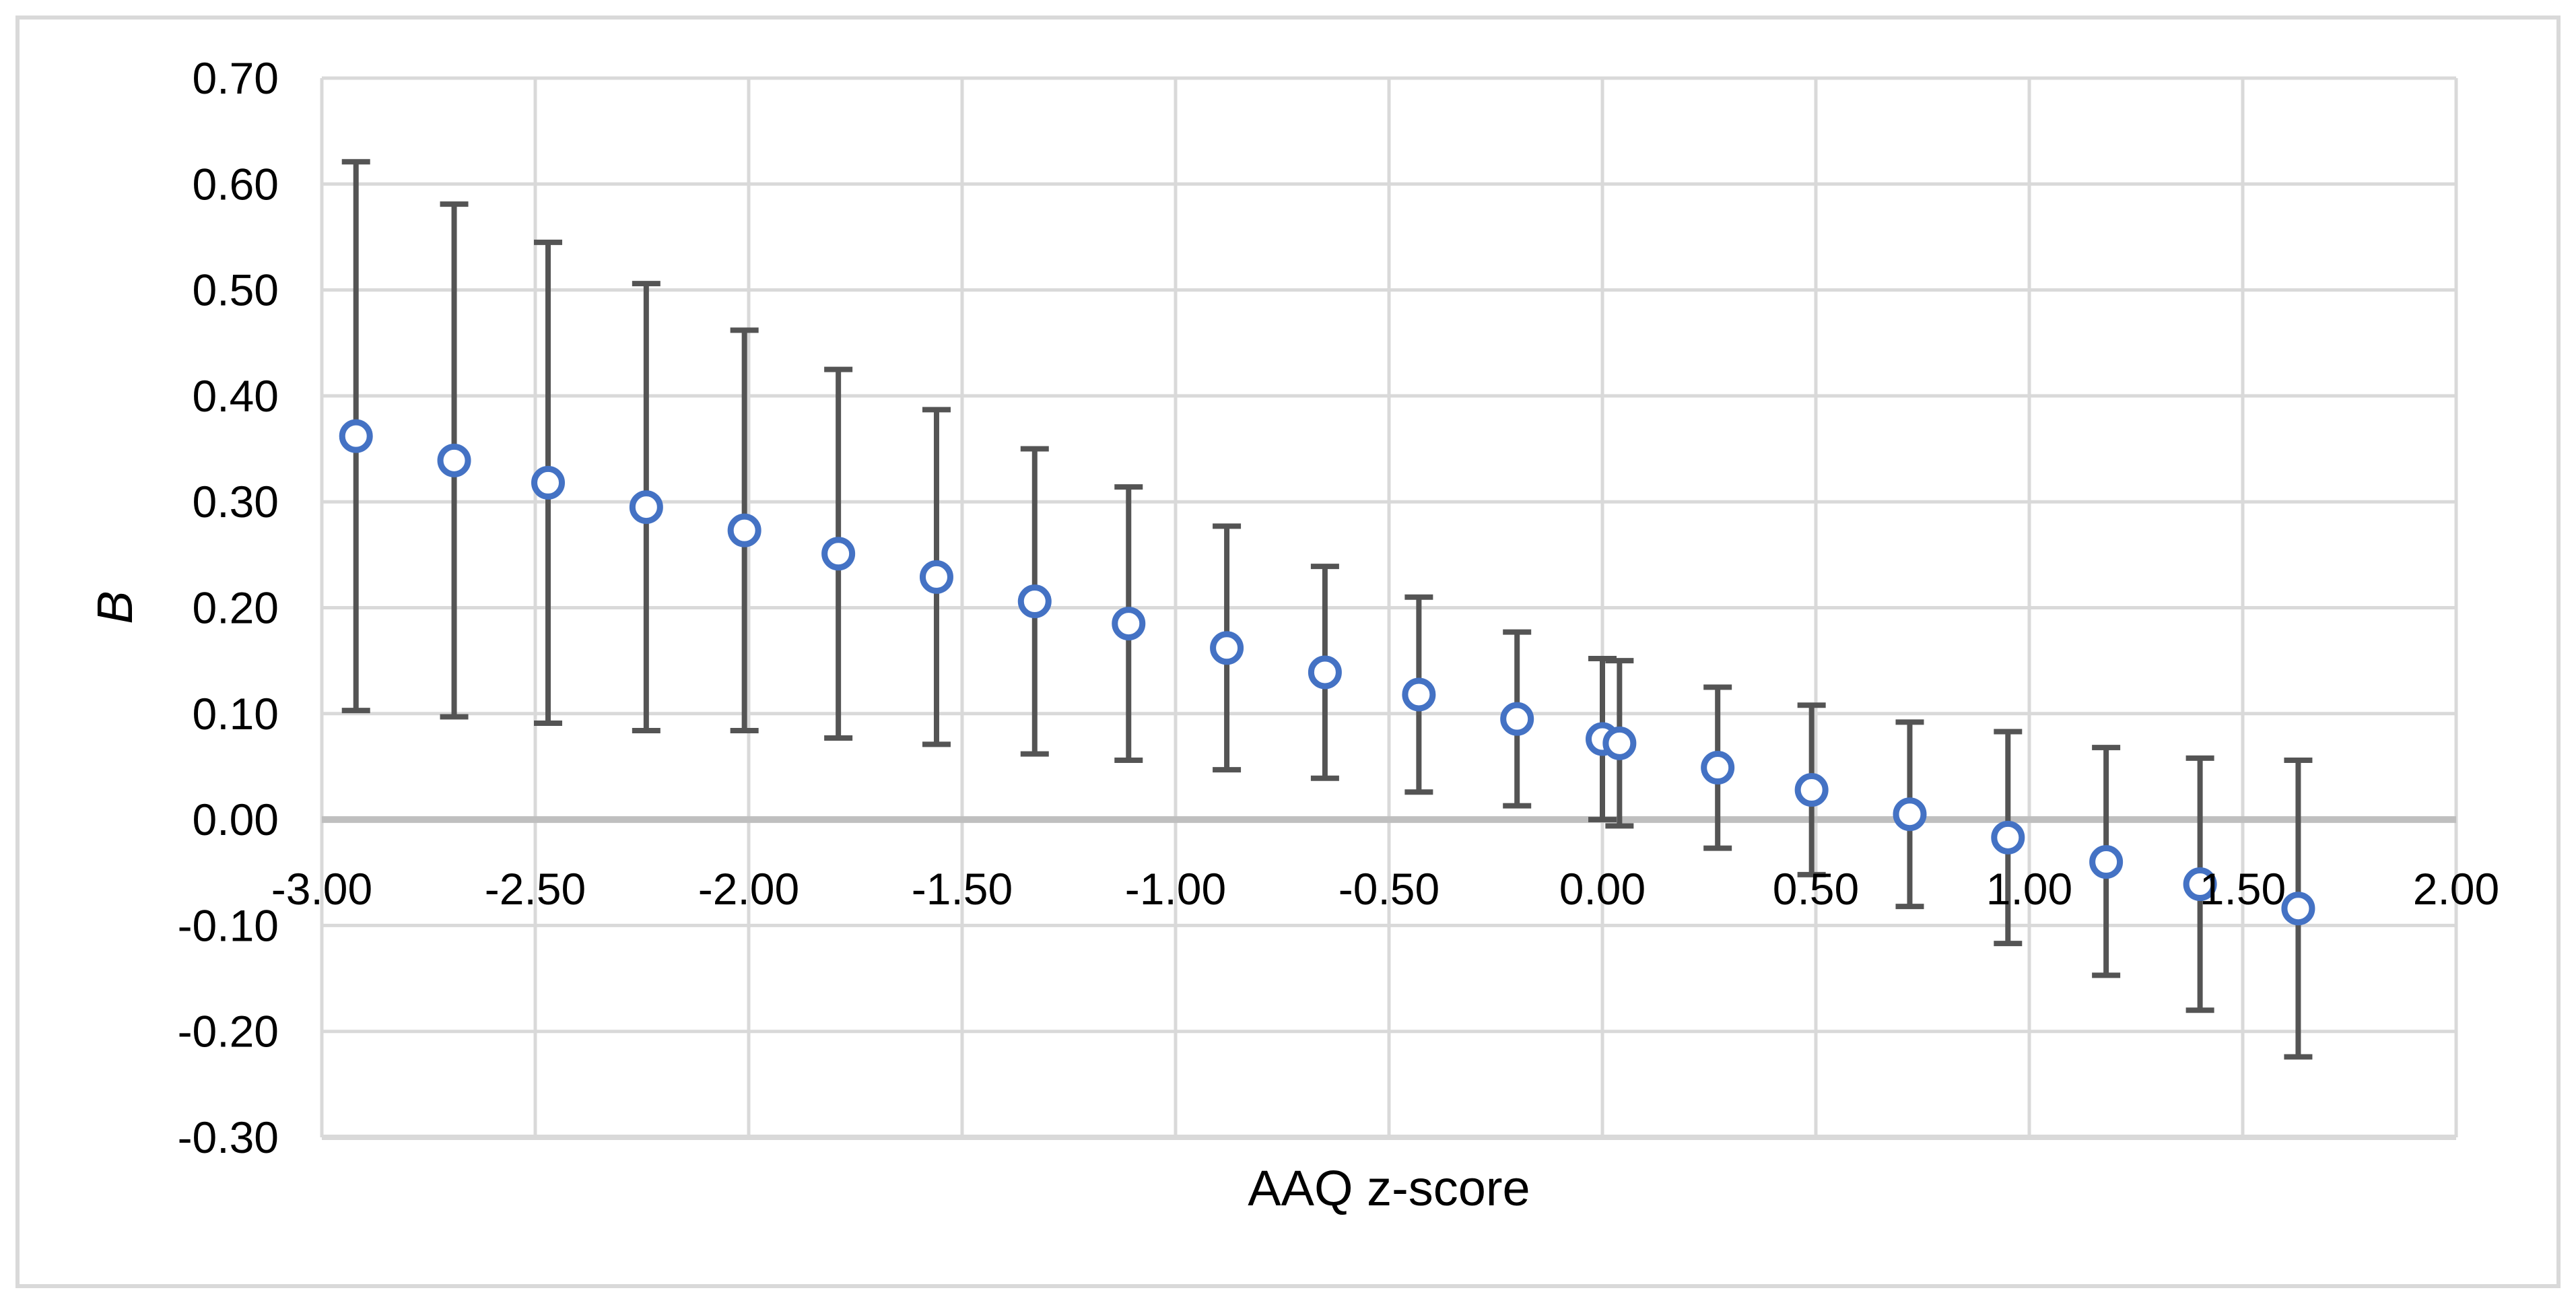  I want to click on x-tick-label: -2.00, so click(749, 889).